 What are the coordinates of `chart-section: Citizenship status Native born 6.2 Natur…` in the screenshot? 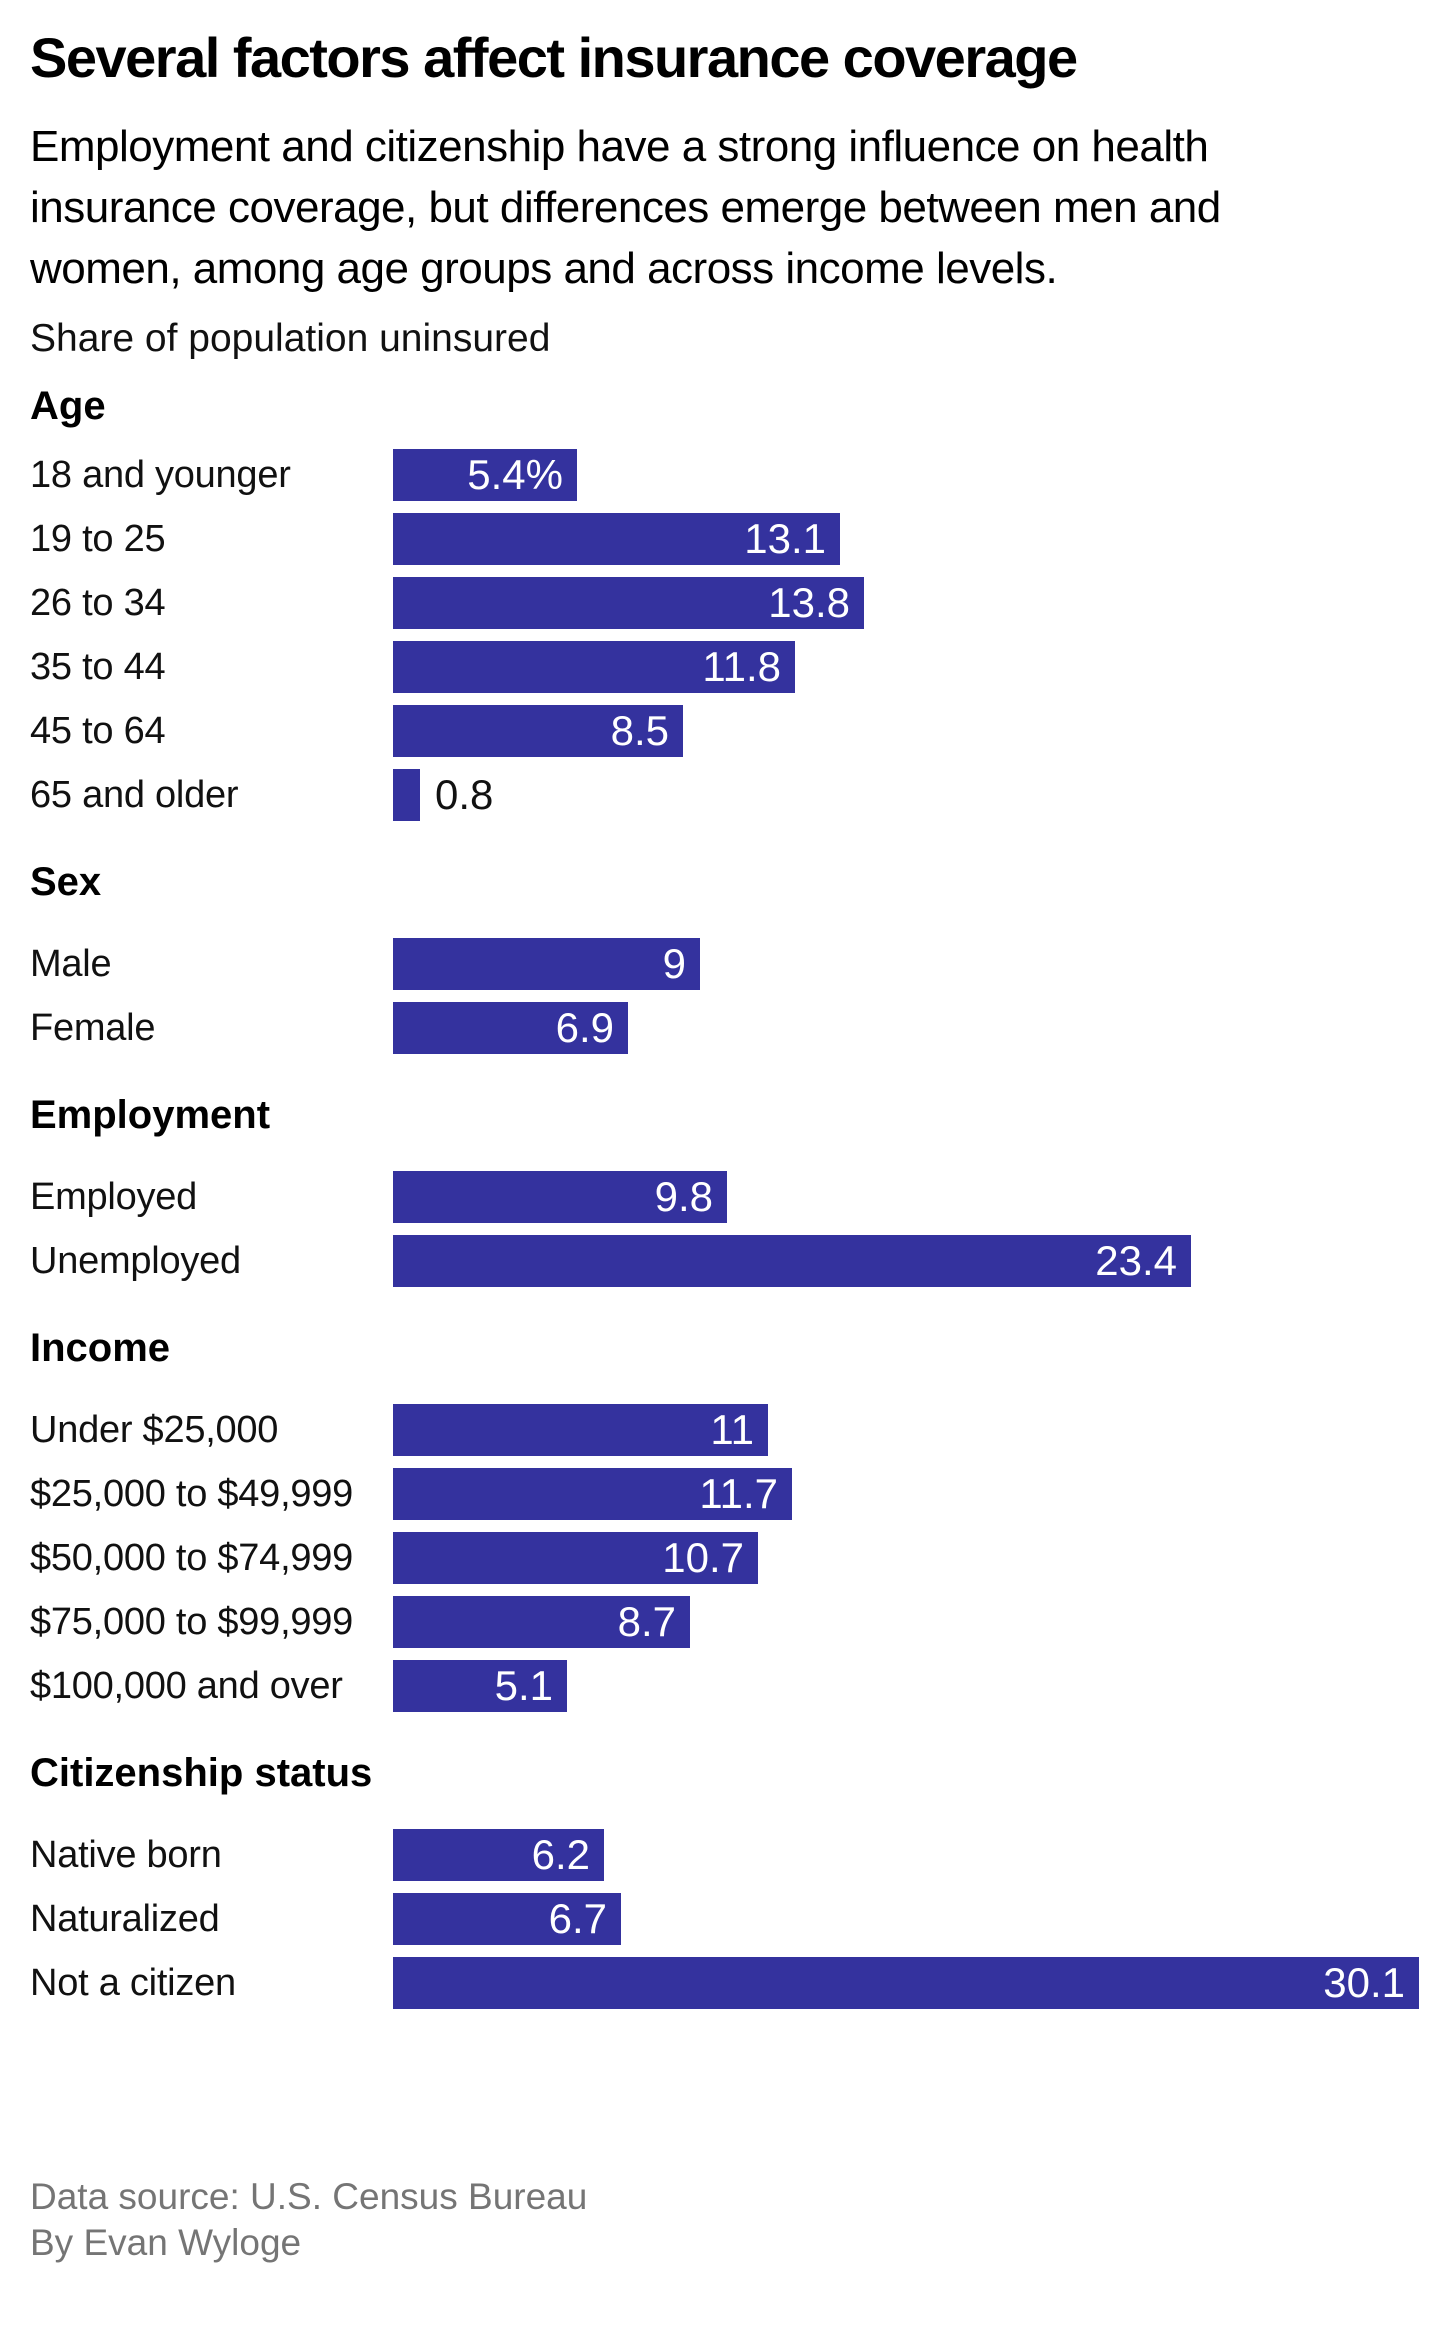 It's located at (727, 1878).